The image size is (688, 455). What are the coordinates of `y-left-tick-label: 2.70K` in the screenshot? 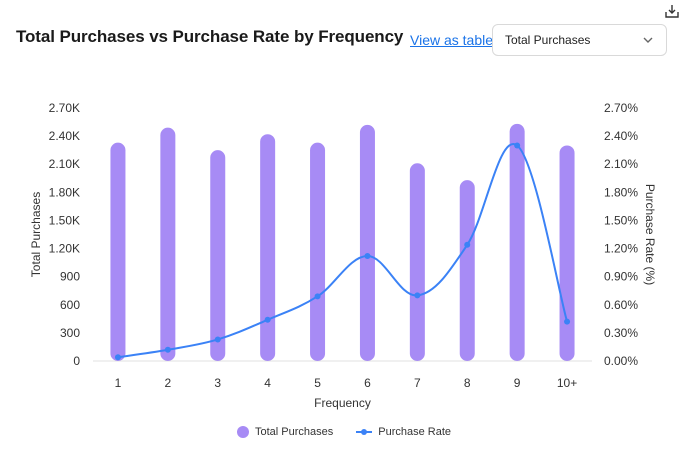 It's located at (64, 108).